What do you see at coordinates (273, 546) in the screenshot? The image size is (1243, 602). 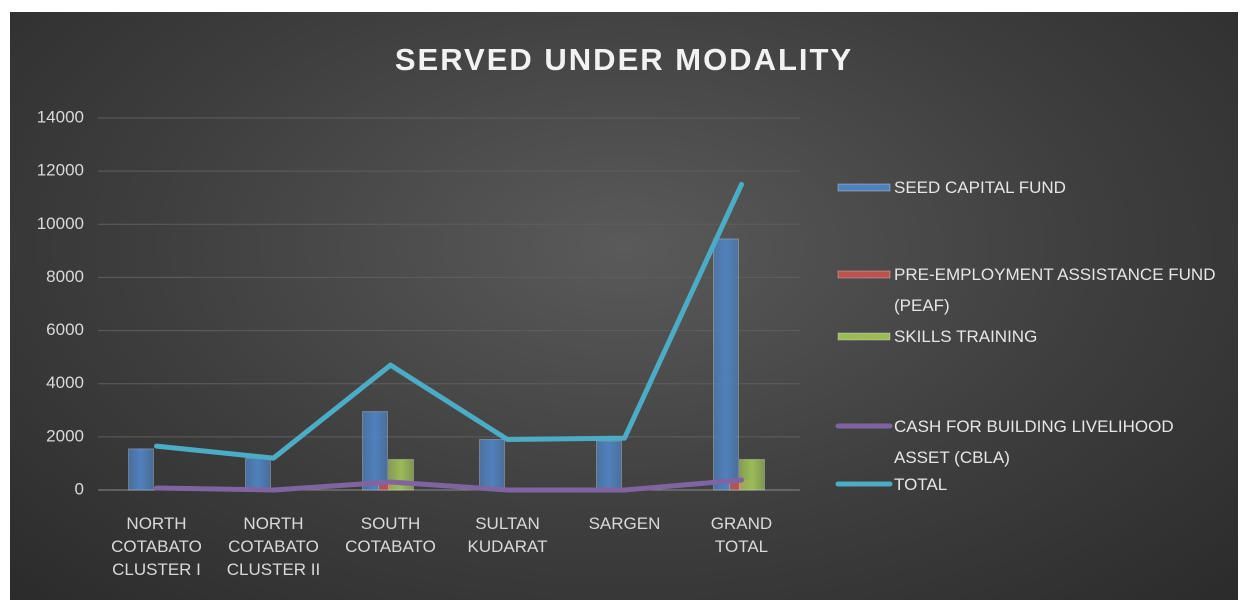 I see `x-tick-label: NORTH COTABATO CLUSTER II` at bounding box center [273, 546].